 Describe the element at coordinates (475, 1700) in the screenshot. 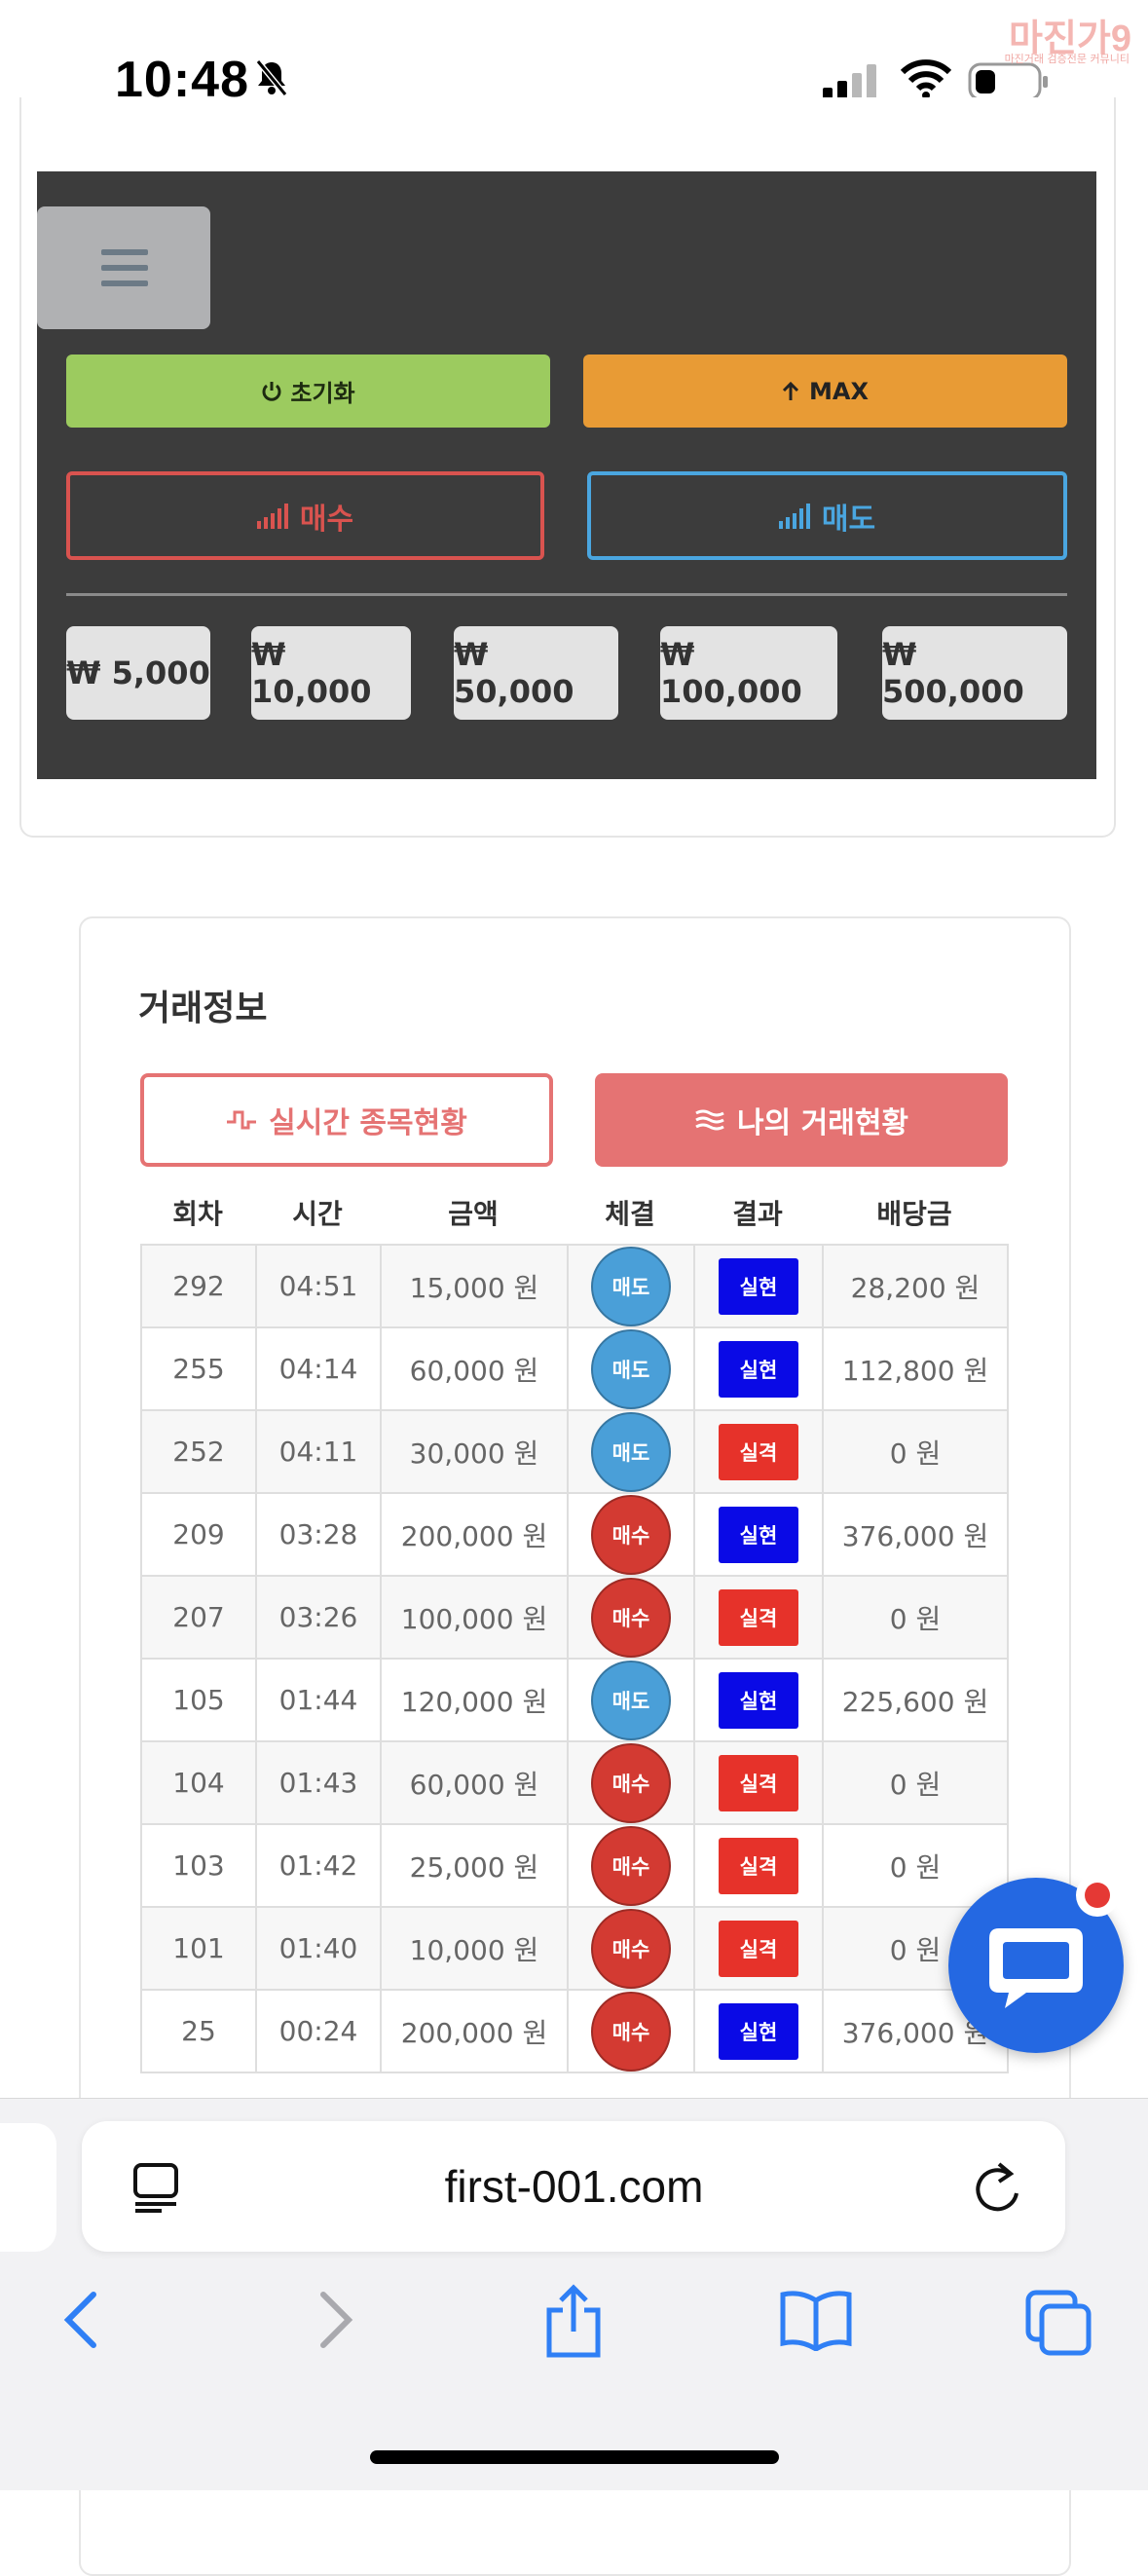

I see `cell-amount: 120,000 원` at that location.